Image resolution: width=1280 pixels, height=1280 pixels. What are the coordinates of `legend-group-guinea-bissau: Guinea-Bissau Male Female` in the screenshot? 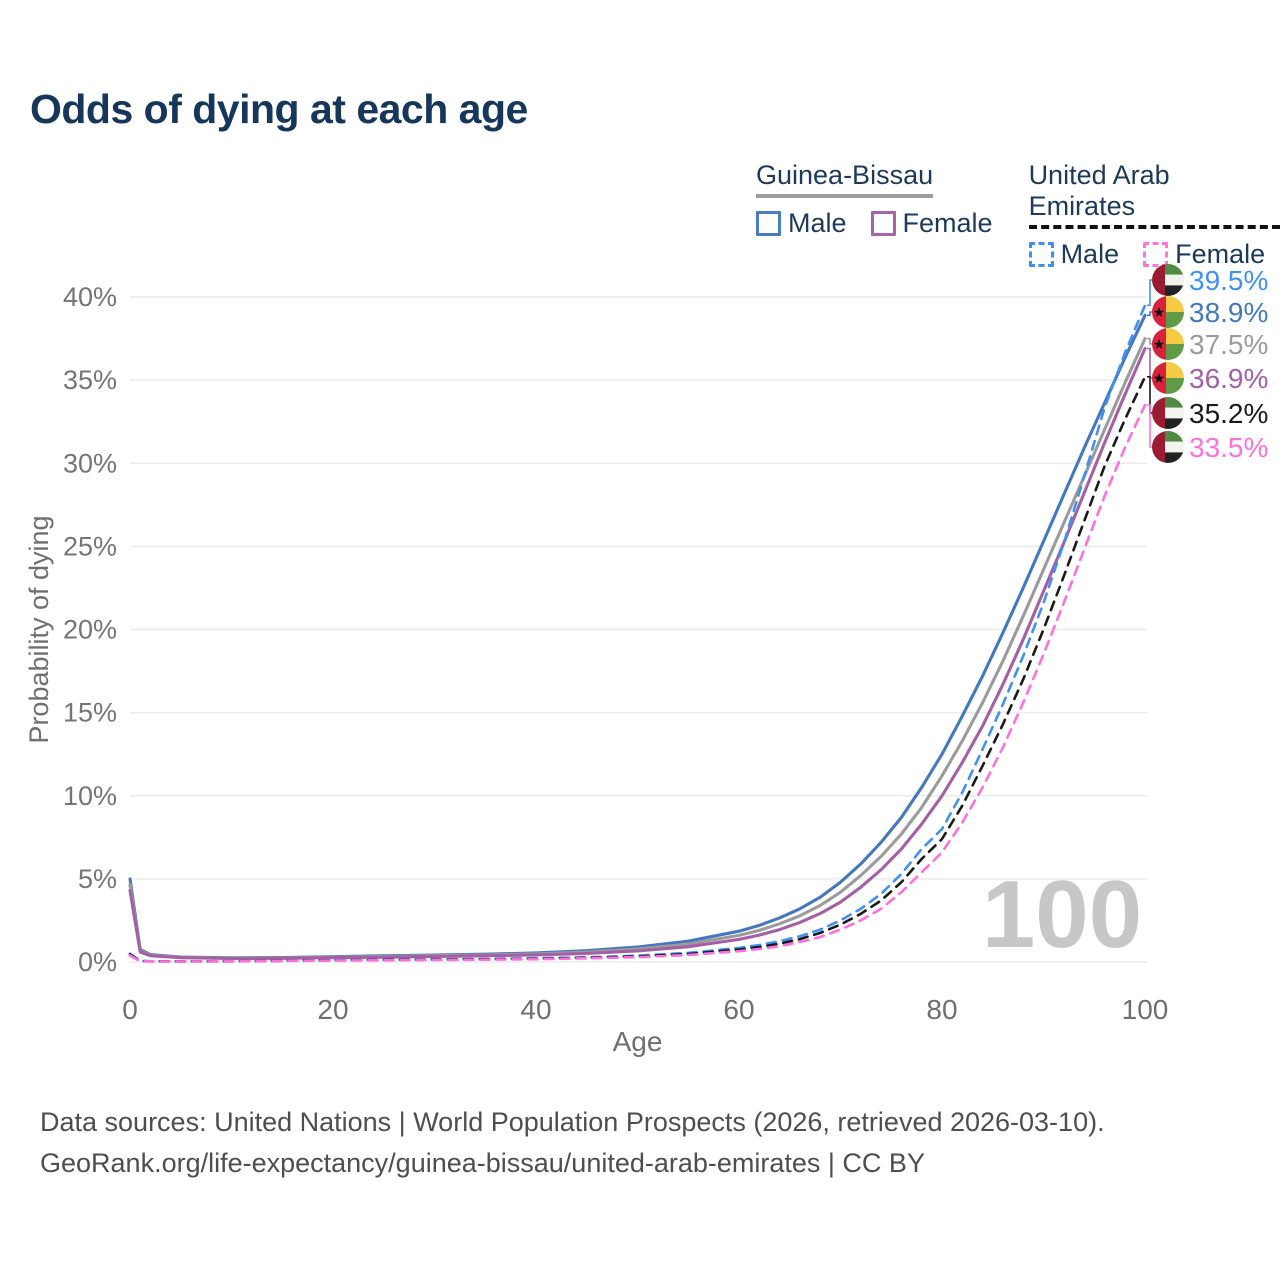 It's located at (874, 215).